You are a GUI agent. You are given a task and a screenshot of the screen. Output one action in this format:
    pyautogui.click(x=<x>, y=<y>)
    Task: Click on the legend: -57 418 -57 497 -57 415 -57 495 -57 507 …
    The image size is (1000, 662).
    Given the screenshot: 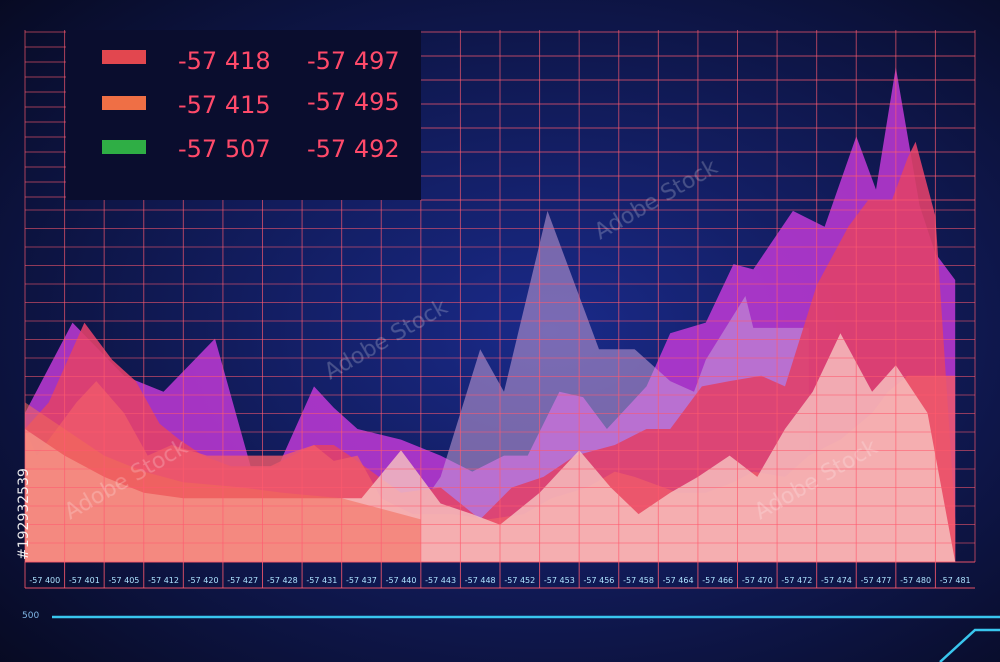 What is the action you would take?
    pyautogui.click(x=243, y=115)
    